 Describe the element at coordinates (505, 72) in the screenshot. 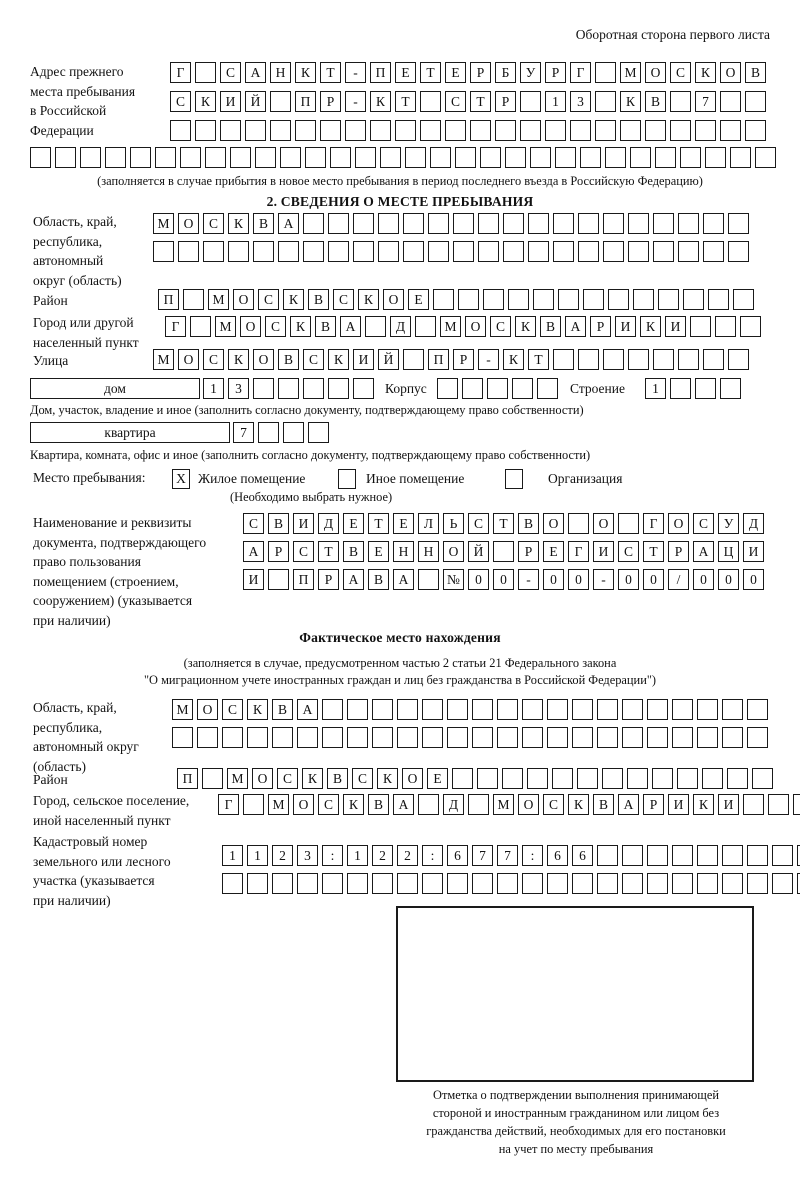

I see `char-cell: Б` at that location.